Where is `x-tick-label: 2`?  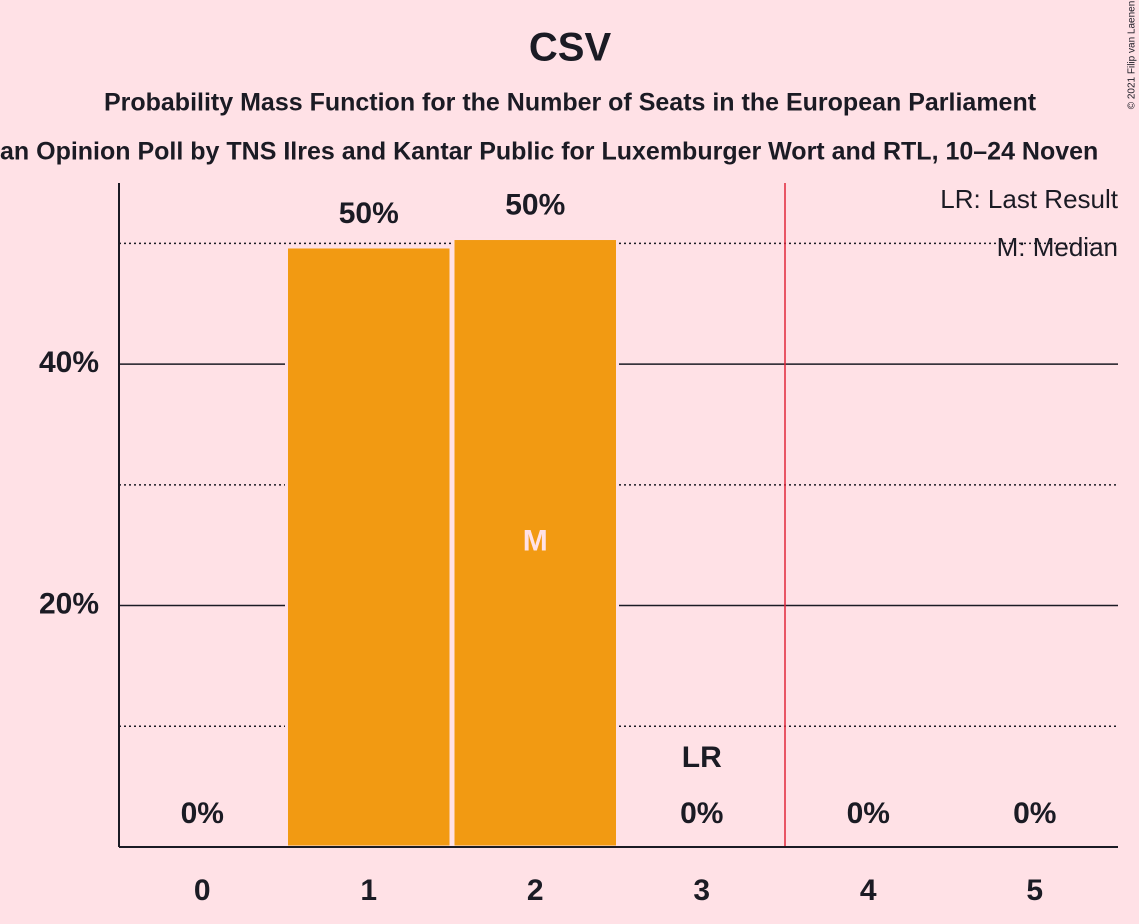
x-tick-label: 2 is located at coordinates (535, 890).